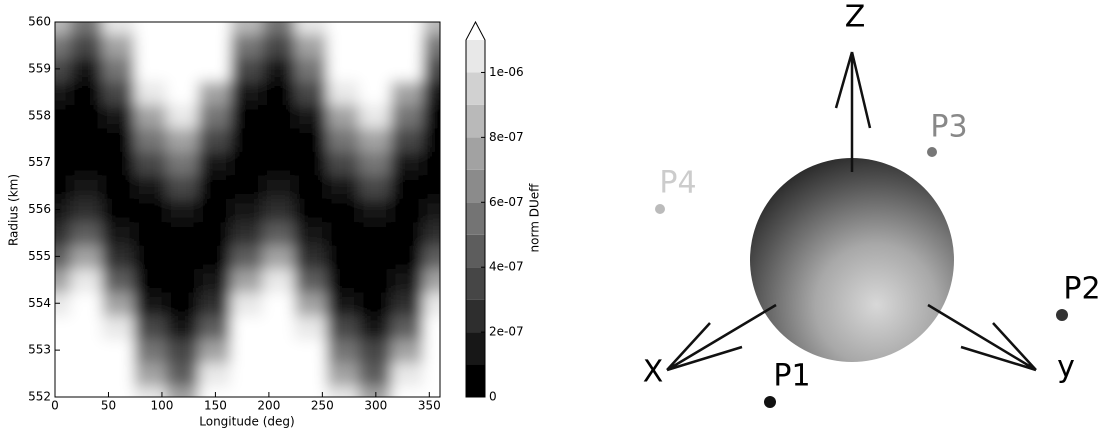 This screenshot has width=1108, height=433. I want to click on x-tick-label: 100, so click(161, 406).